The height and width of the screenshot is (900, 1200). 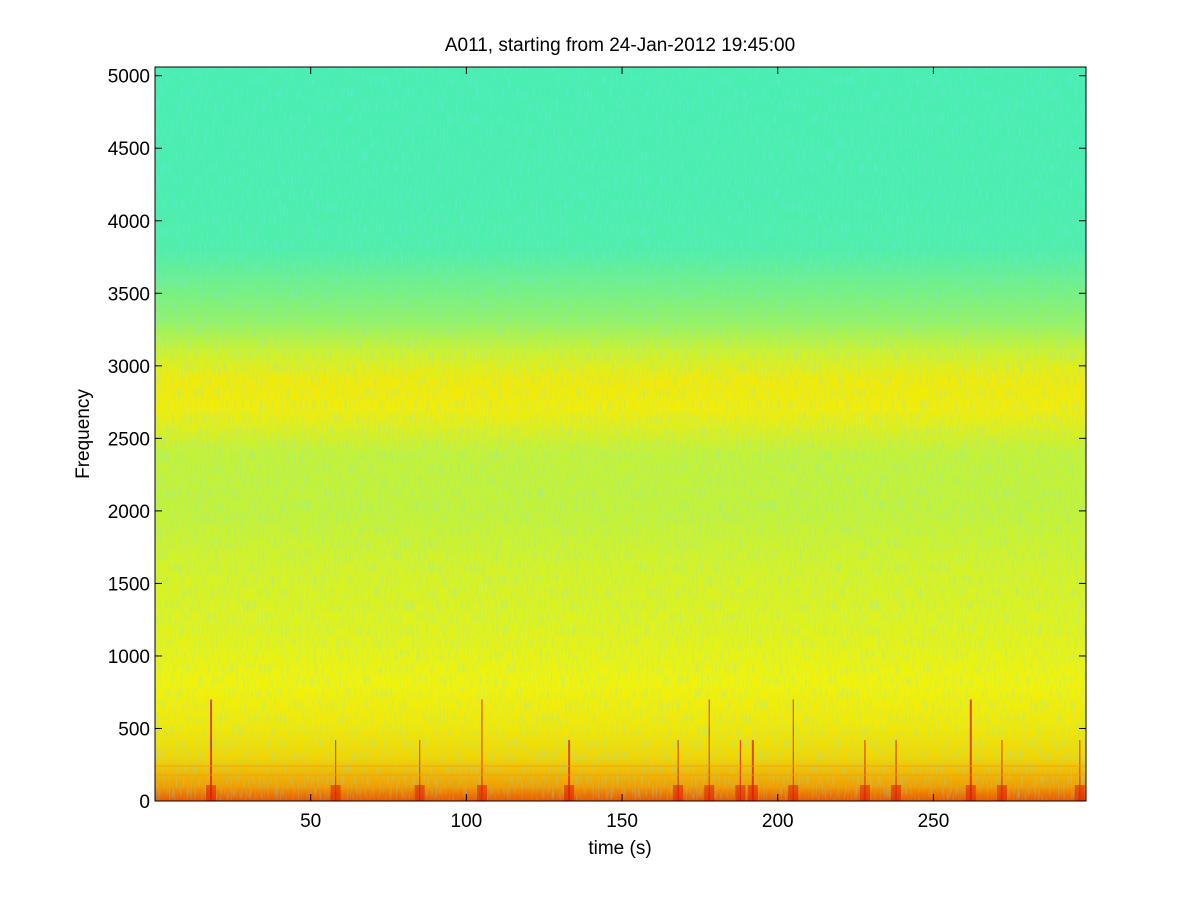 I want to click on y-tick-label: 3000, so click(x=129, y=367).